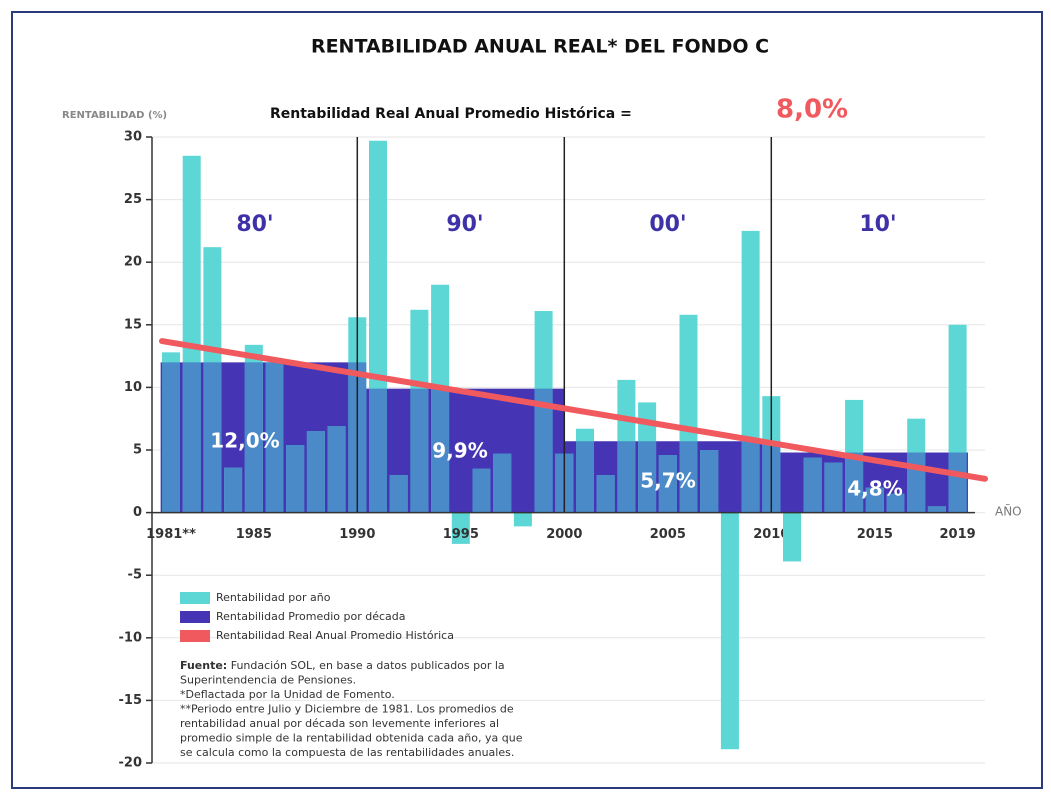 This screenshot has width=1051, height=797. Describe the element at coordinates (667, 224) in the screenshot. I see `decade-label: 00'` at that location.